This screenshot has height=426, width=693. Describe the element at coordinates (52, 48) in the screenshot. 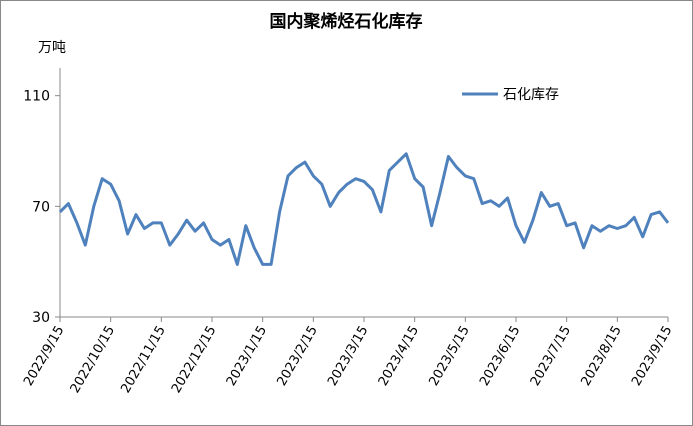

I see `y-axis-label: 万吨` at that location.